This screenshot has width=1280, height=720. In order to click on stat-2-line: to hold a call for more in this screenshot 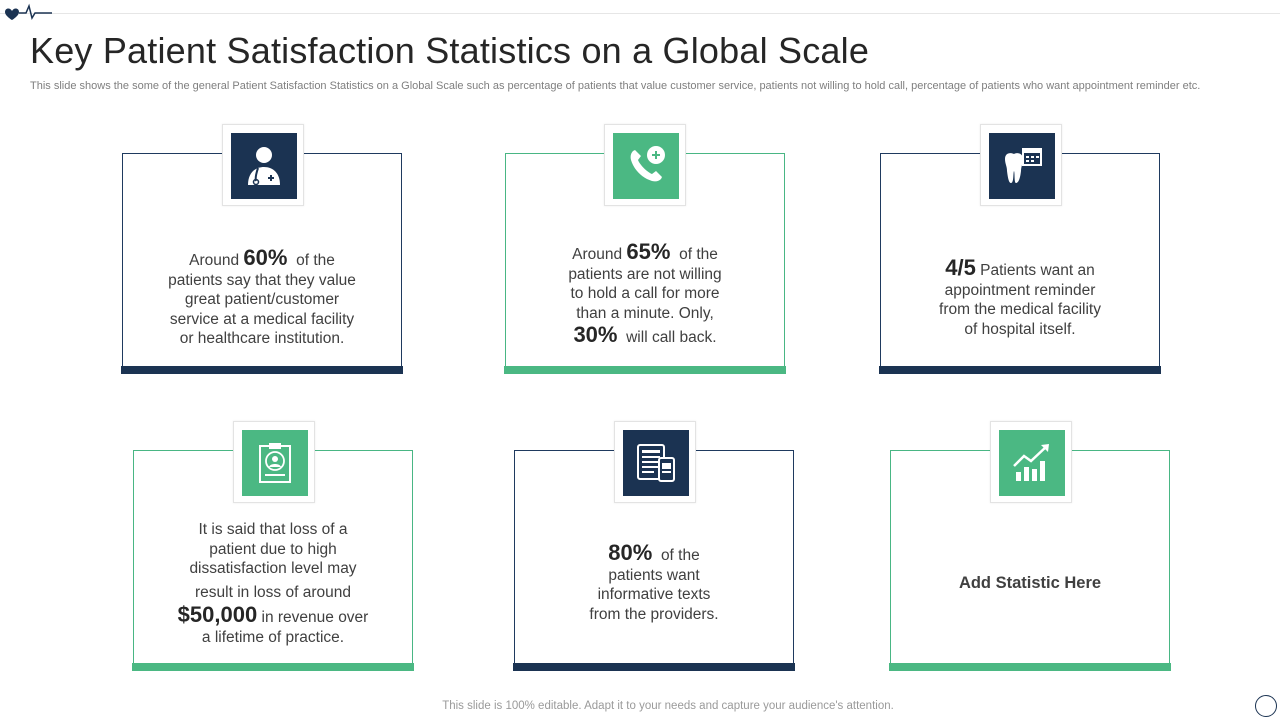, I will do `click(645, 293)`.